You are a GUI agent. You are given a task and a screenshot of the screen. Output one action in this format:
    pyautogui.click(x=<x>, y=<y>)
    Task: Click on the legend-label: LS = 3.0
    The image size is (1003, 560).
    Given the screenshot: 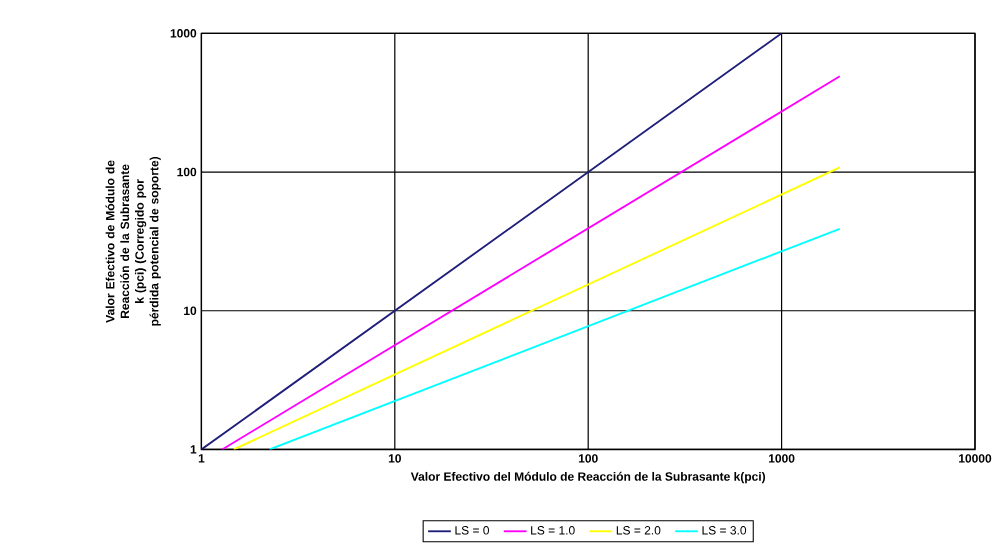 What is the action you would take?
    pyautogui.click(x=724, y=530)
    